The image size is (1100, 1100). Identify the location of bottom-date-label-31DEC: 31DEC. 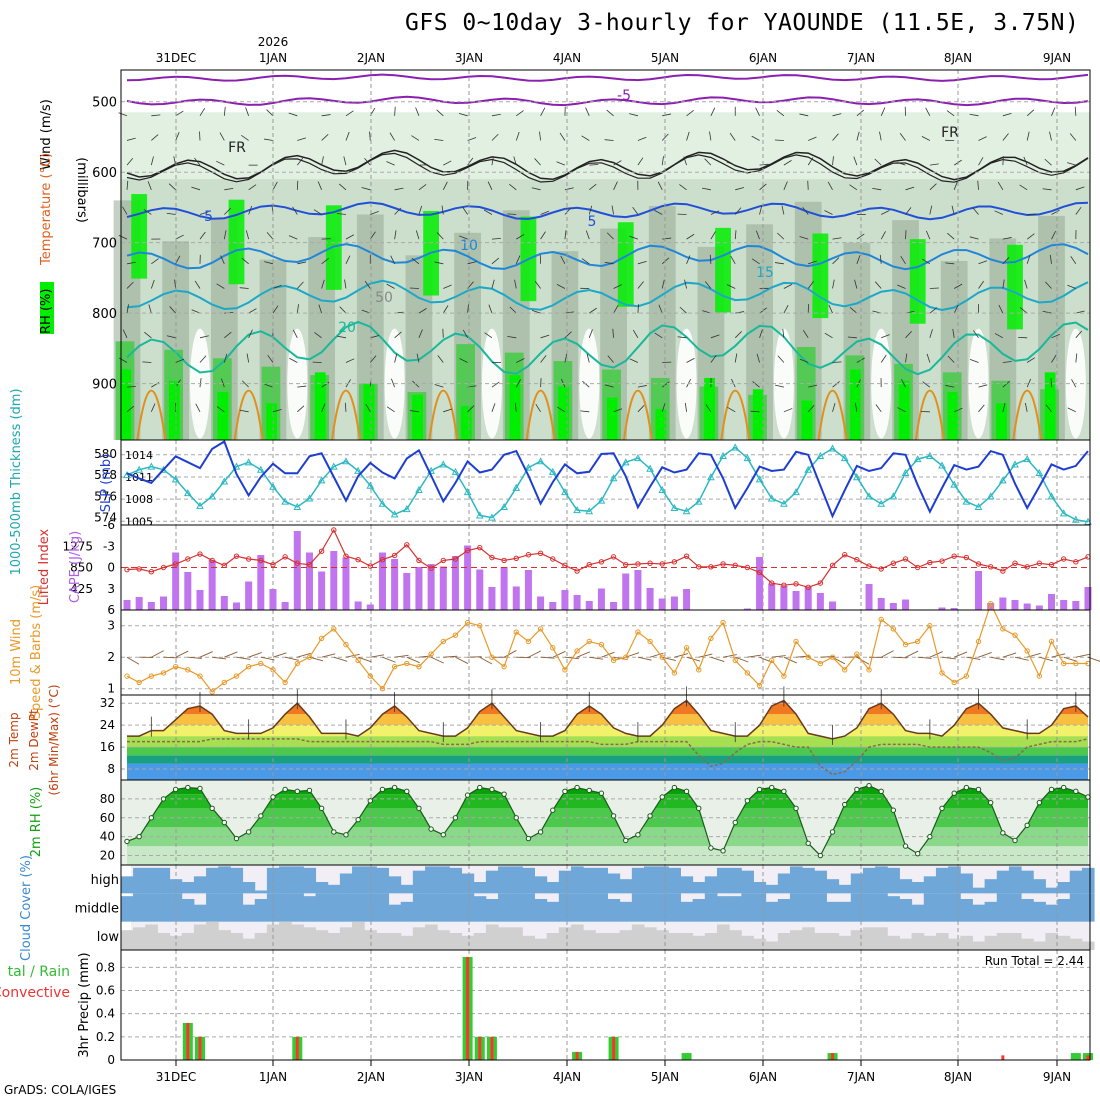
(176, 1077).